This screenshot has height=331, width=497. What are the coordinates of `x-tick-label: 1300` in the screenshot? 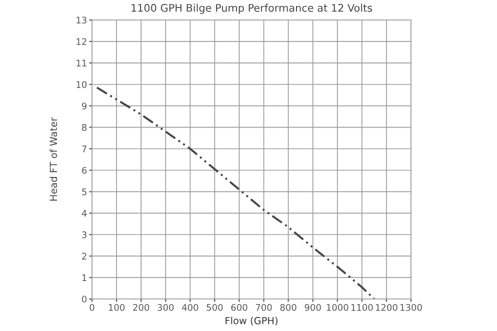 It's located at (411, 307).